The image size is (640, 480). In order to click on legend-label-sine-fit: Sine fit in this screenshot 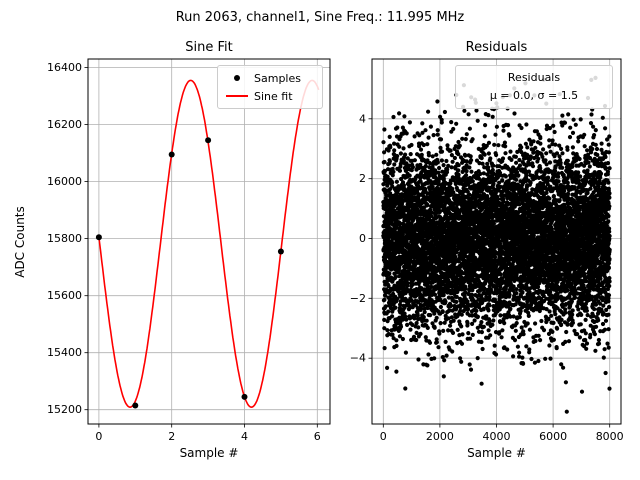, I will do `click(273, 96)`.